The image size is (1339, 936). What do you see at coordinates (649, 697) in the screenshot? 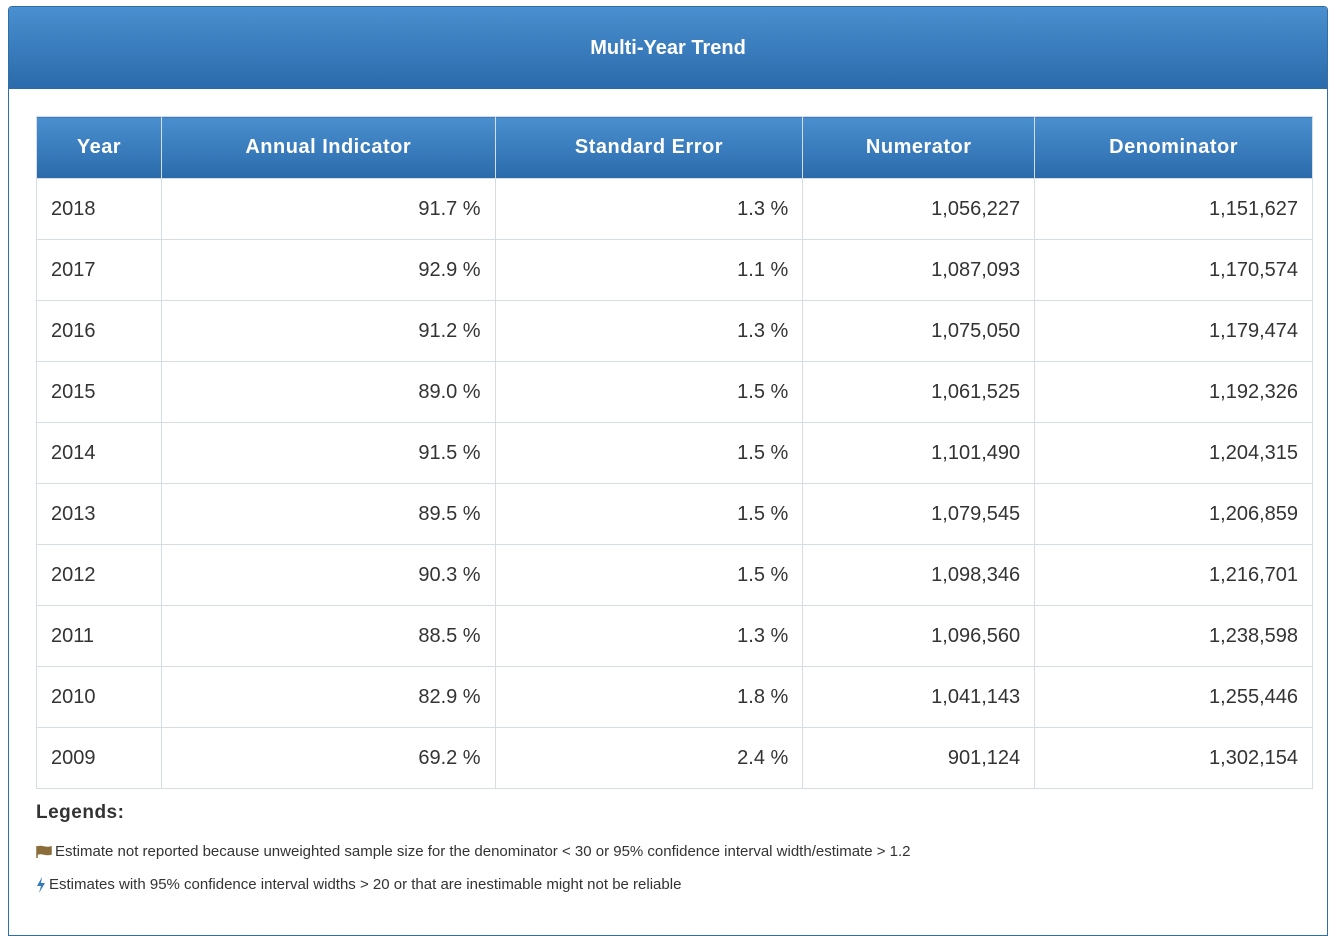
I see `table-cell: 1.8 %` at bounding box center [649, 697].